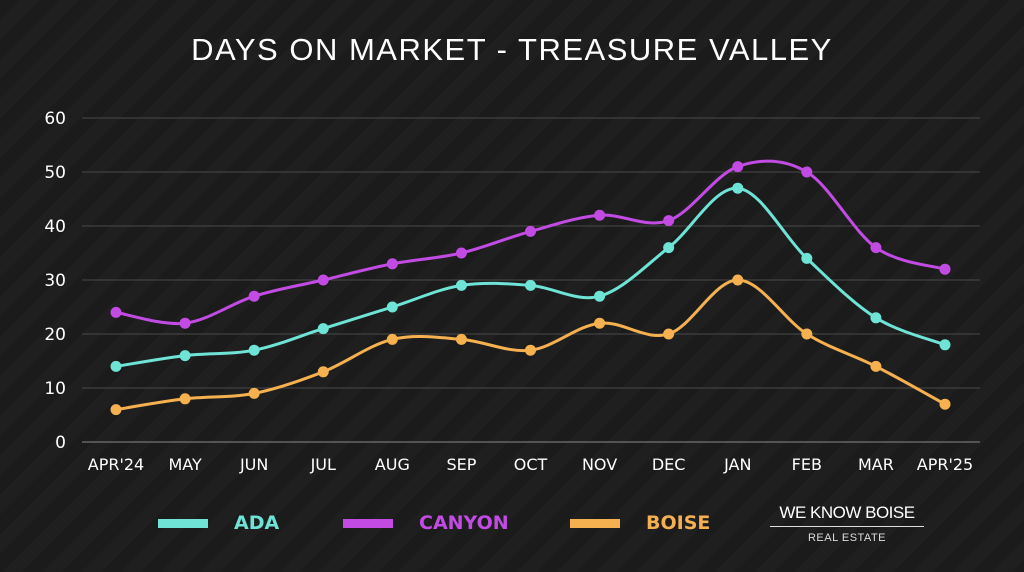  I want to click on x-tick-label: FEB, so click(807, 464).